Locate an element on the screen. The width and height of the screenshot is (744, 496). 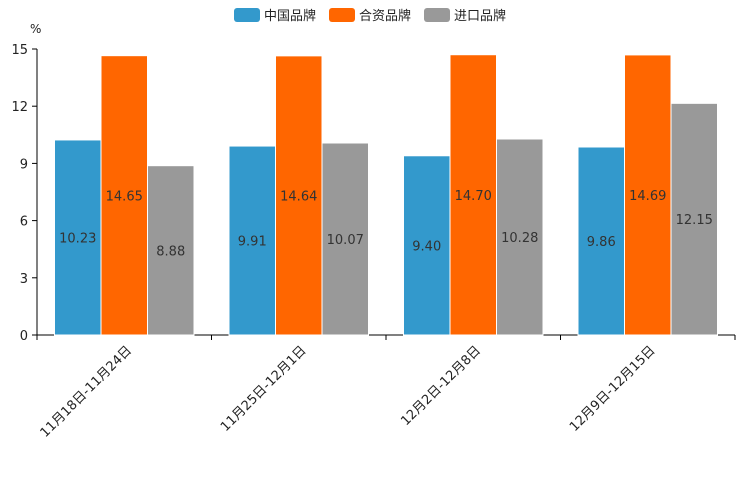
data-label: 9.86 is located at coordinates (601, 242).